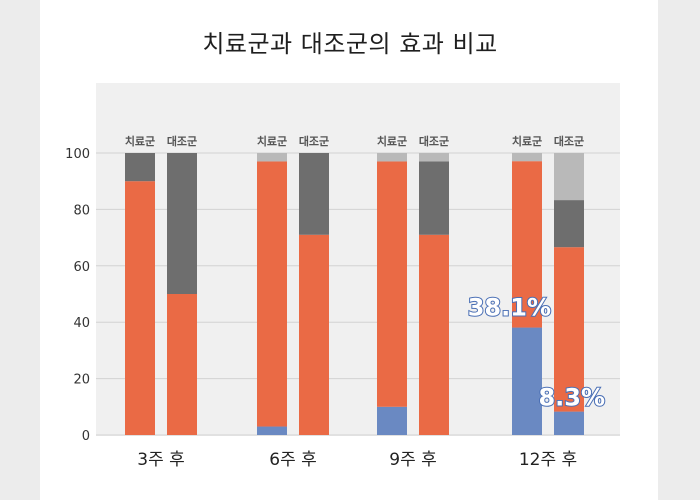 This screenshot has width=700, height=500. What do you see at coordinates (81, 380) in the screenshot?
I see `y-tick-label: 20` at bounding box center [81, 380].